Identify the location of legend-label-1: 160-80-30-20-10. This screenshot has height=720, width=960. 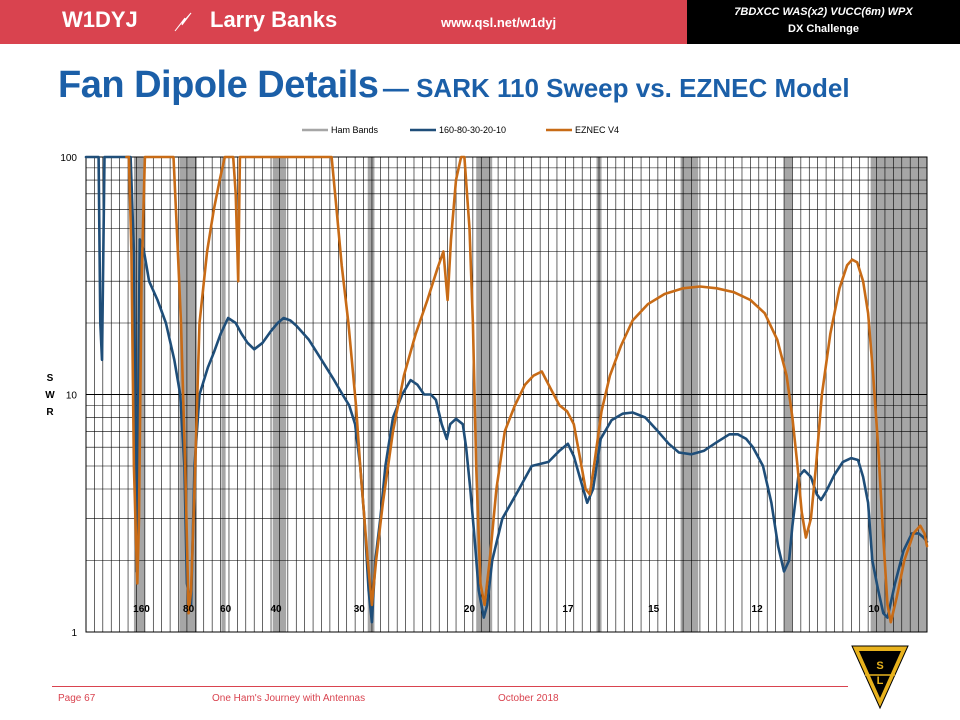
(472, 130).